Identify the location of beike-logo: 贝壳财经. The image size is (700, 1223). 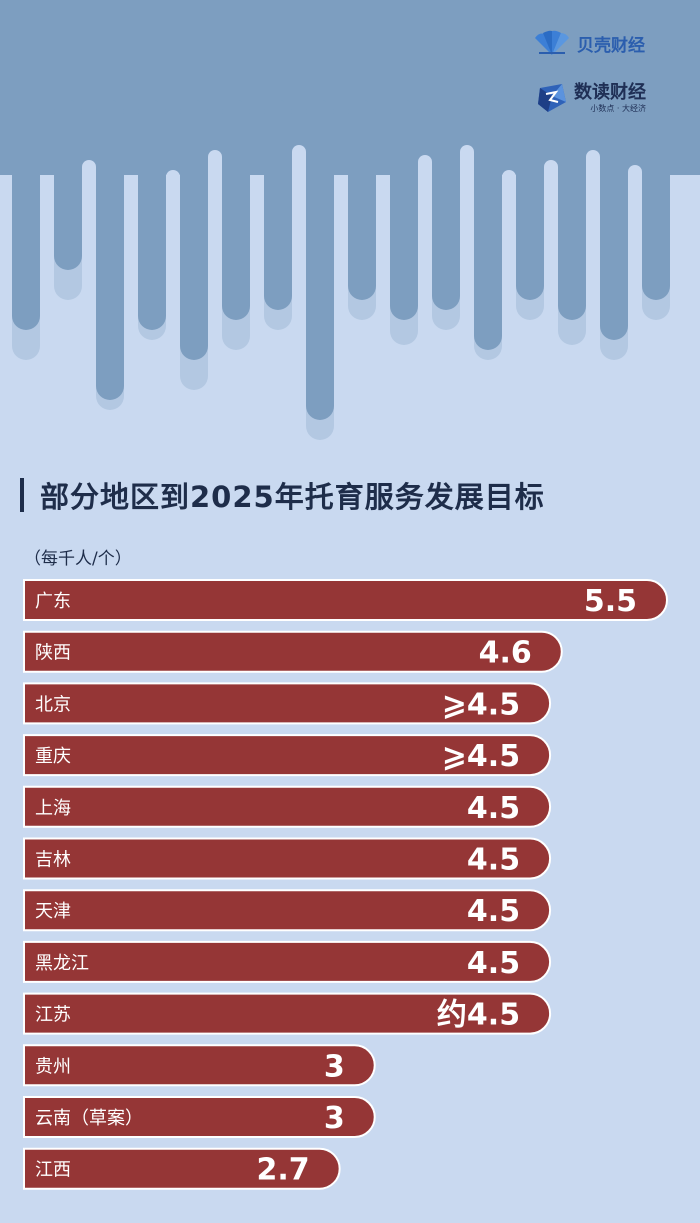
(589, 43).